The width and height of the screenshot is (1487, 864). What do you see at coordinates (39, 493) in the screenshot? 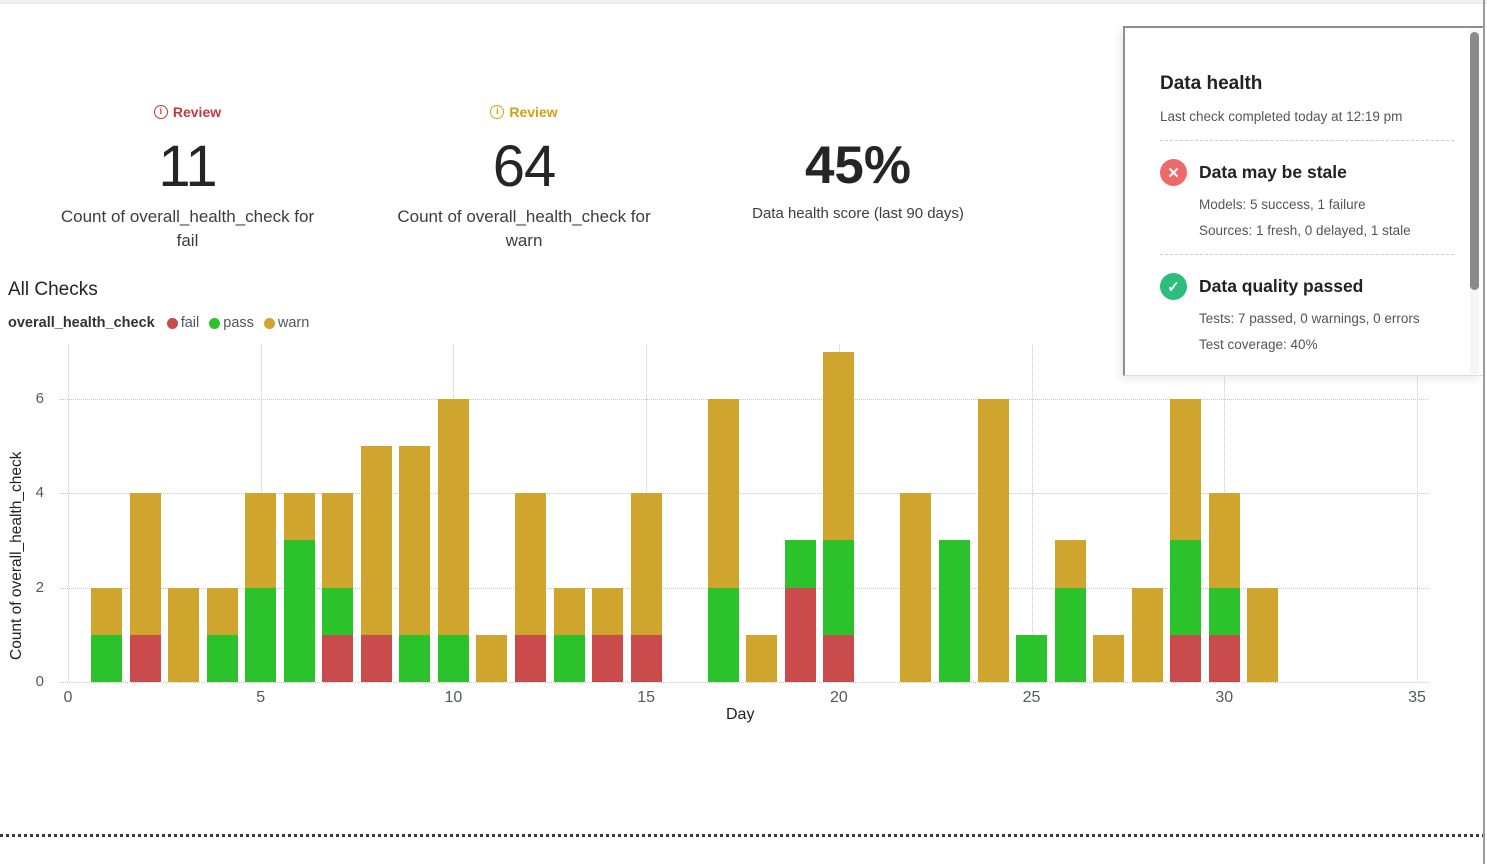
I see `y-tick-label: 4` at bounding box center [39, 493].